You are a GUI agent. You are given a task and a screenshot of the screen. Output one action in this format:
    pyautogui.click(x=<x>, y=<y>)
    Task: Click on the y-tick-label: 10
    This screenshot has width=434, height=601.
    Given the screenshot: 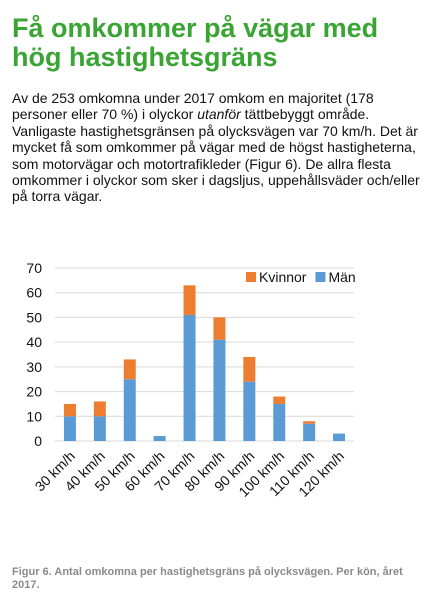 What is the action you would take?
    pyautogui.click(x=34, y=416)
    